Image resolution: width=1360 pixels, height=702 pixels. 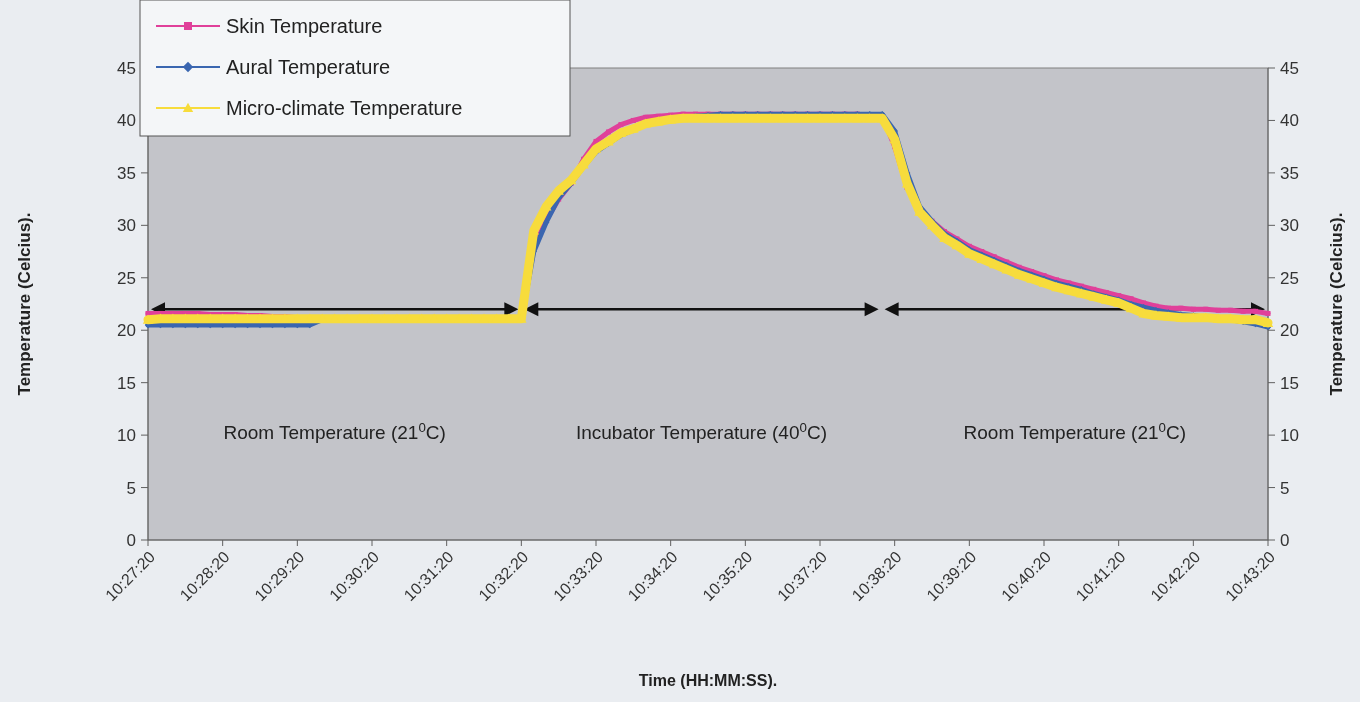 I want to click on y2-tick-label: 10, so click(x=1289, y=436).